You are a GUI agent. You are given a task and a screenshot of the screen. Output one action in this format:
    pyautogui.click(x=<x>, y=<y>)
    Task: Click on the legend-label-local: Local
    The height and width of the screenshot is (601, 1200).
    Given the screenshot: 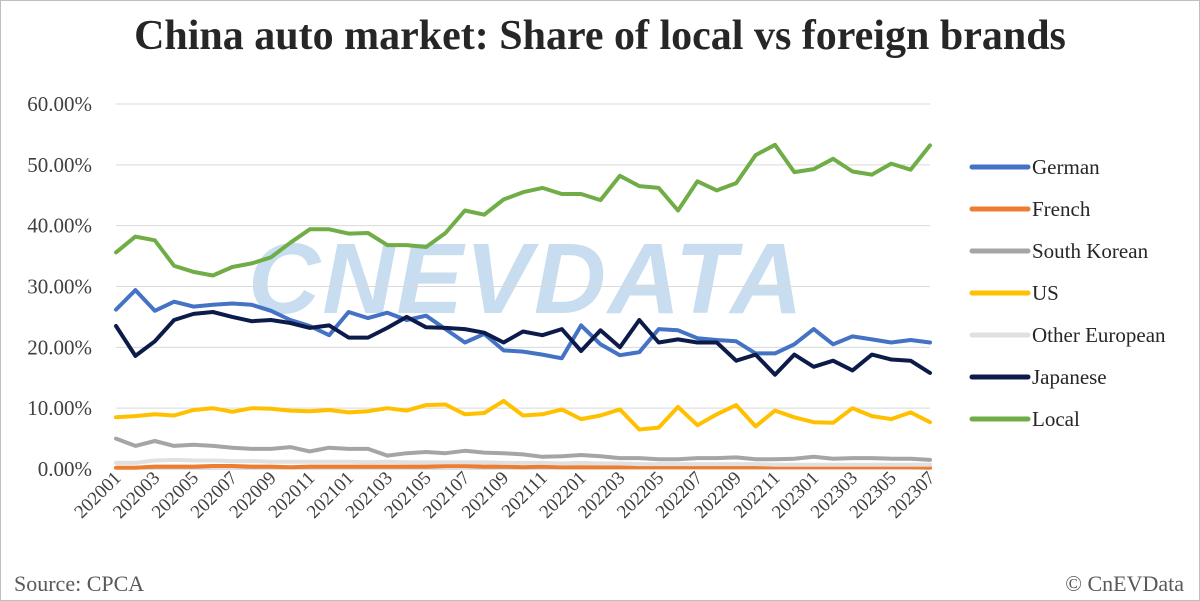 What is the action you would take?
    pyautogui.click(x=1056, y=419)
    